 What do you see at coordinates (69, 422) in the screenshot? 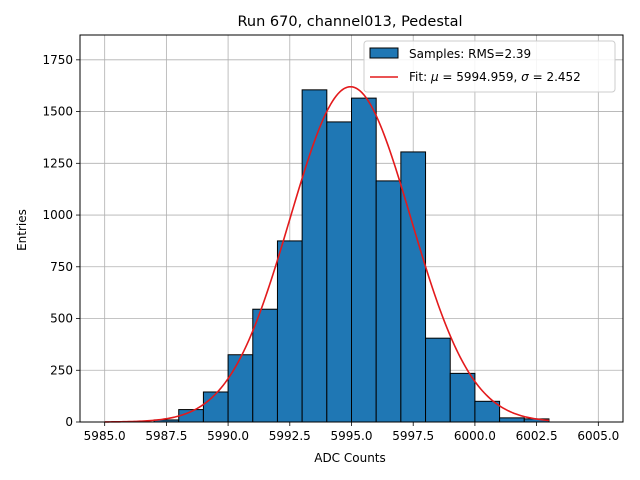
I see `y-tick-label: 0` at bounding box center [69, 422].